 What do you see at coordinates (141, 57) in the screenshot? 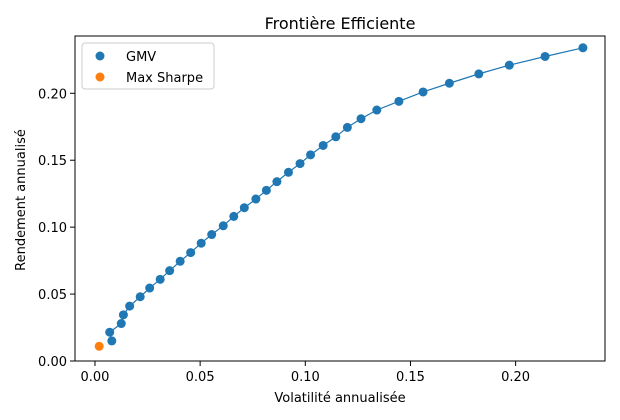
I see `legend-label: GMV` at bounding box center [141, 57].